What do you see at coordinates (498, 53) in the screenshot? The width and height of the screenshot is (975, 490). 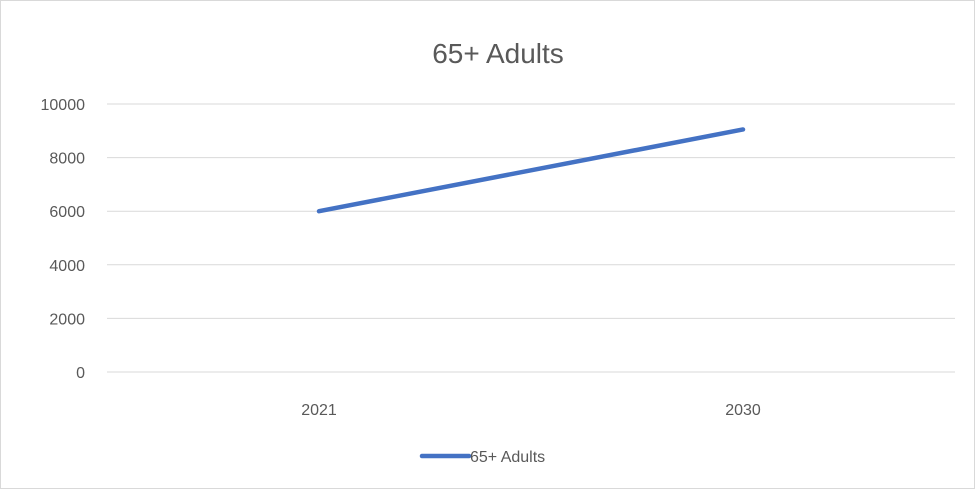 I see `chart-title: 65+ Adults` at bounding box center [498, 53].